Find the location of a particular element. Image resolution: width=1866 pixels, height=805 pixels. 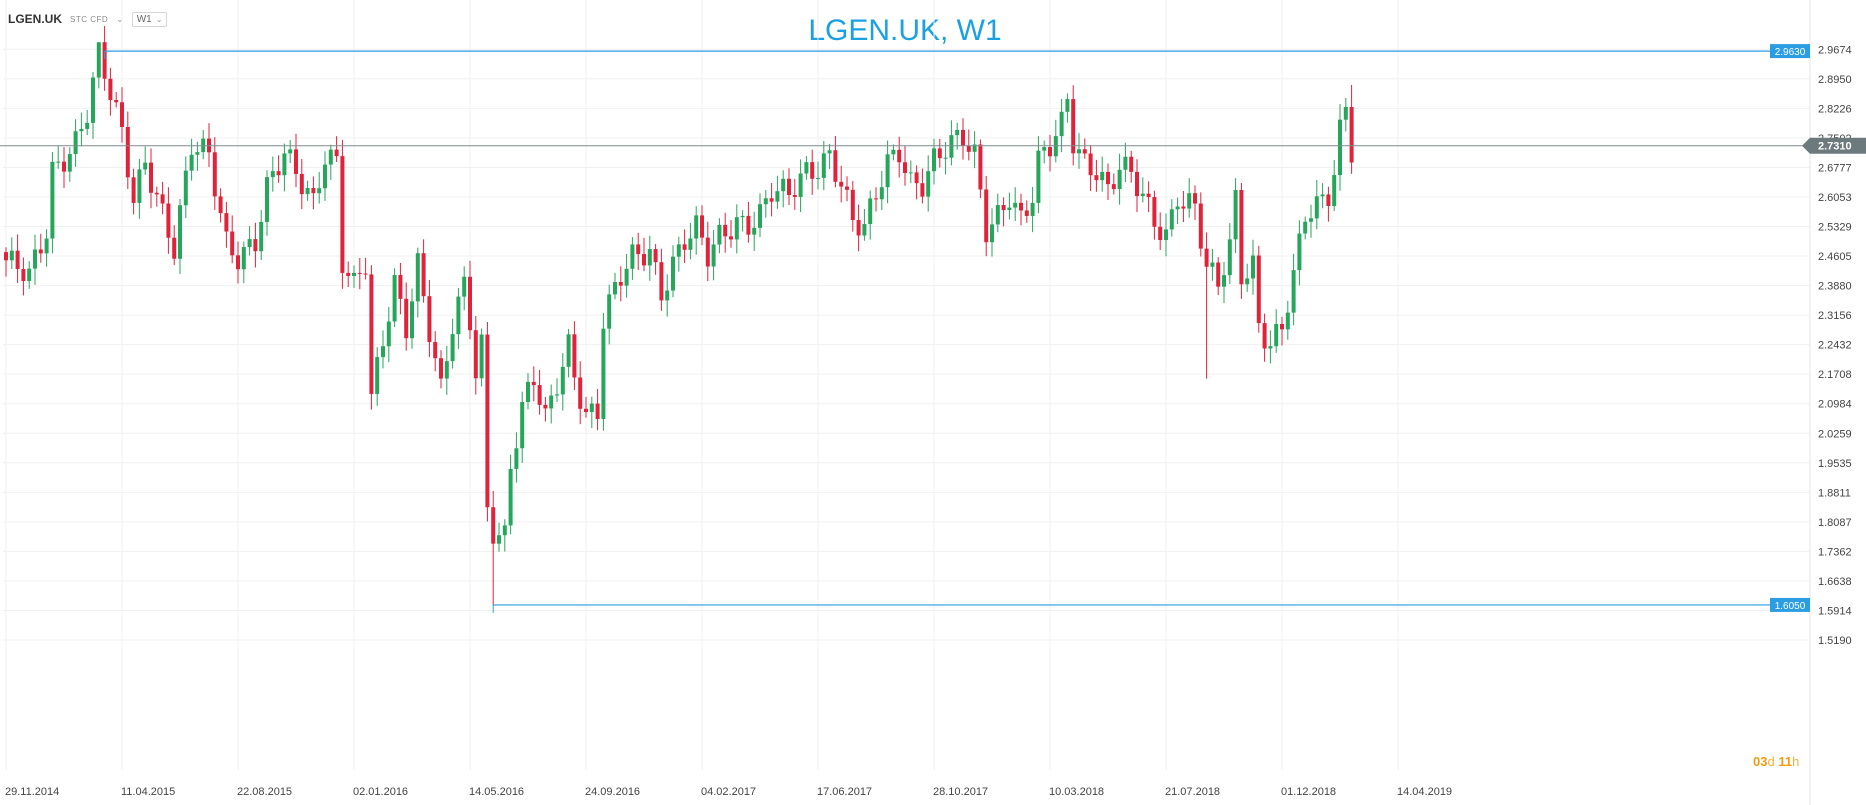

y-tick-label: 1.7362 is located at coordinates (1835, 552).